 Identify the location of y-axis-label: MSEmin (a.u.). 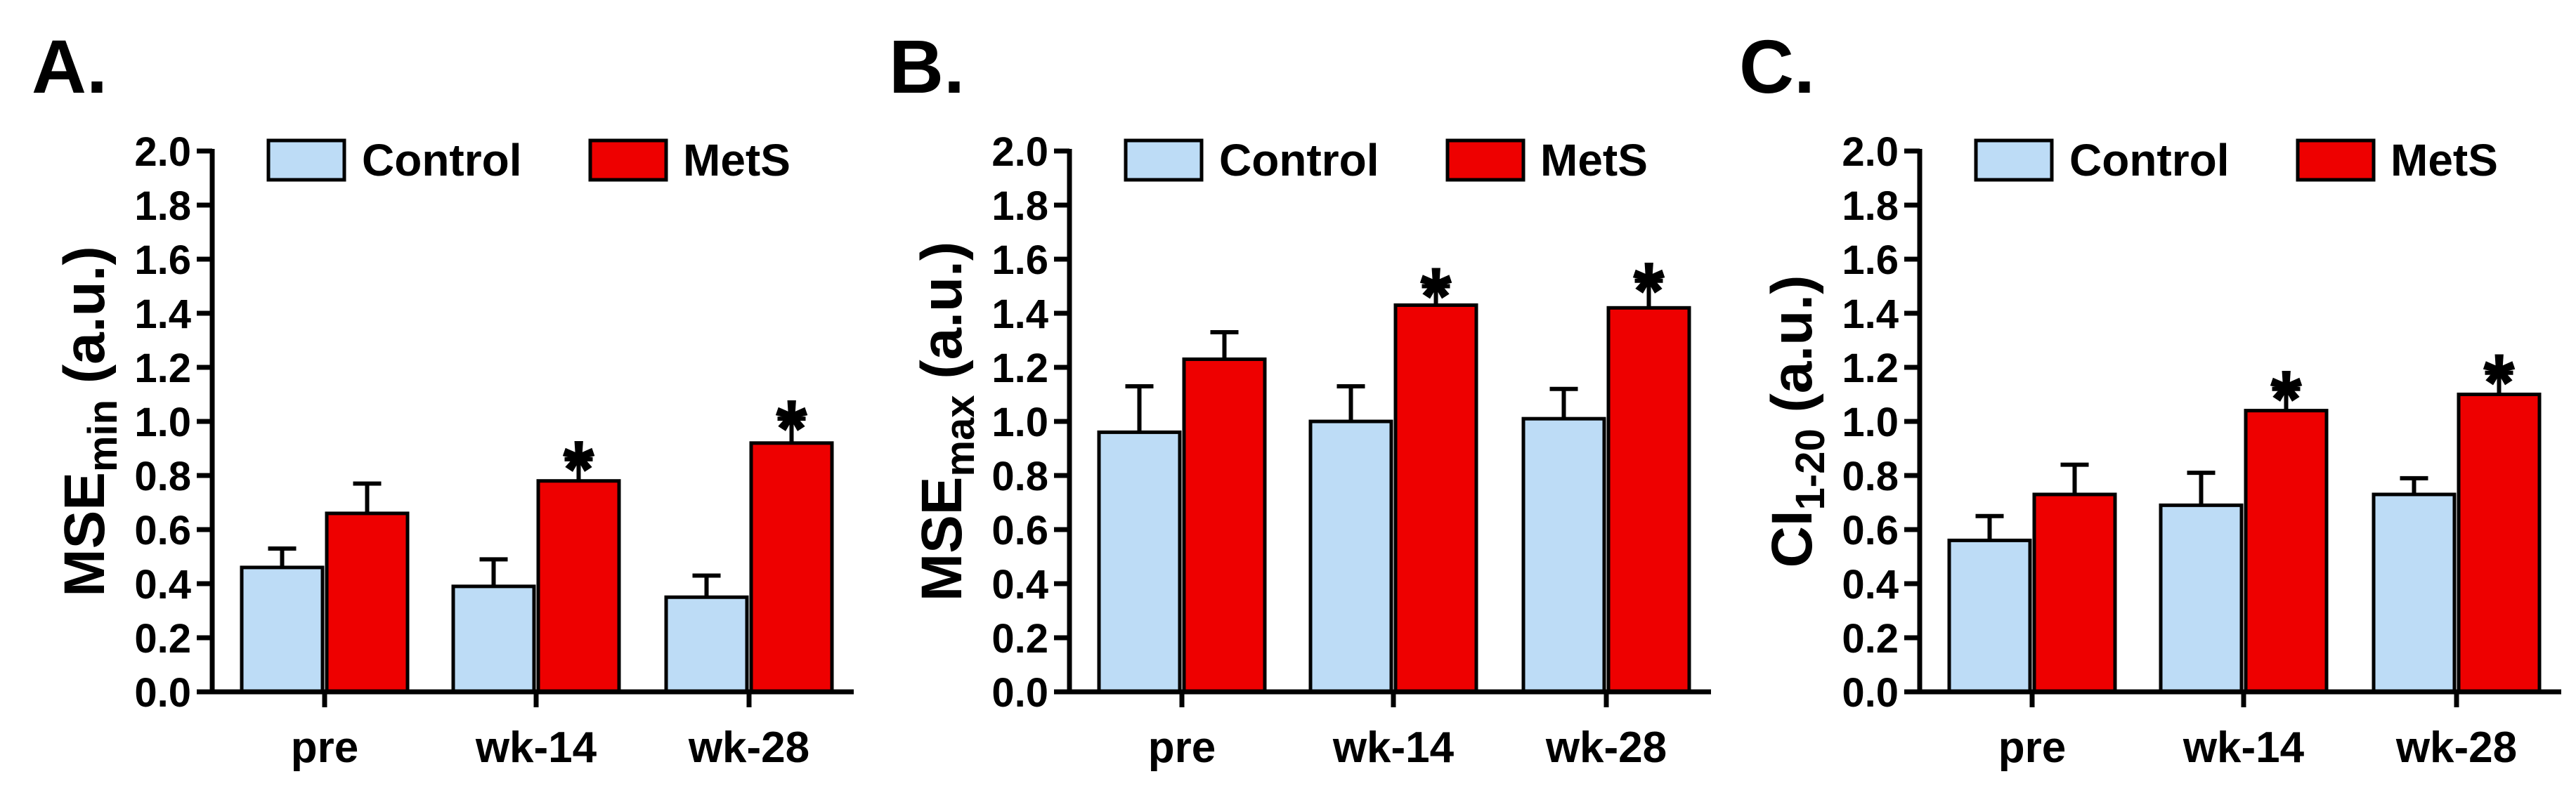
(89, 421).